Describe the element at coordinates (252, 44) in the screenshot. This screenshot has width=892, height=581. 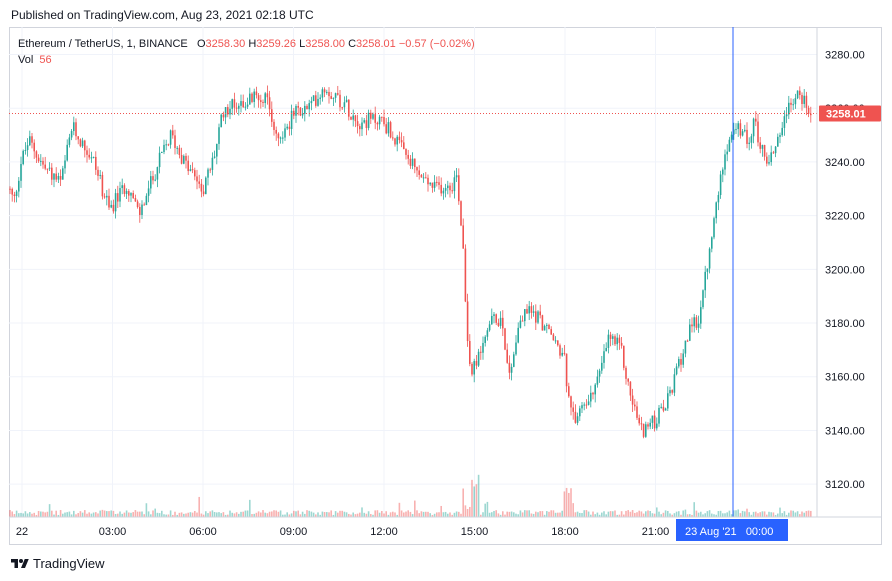
I see `legend-high-label: H` at that location.